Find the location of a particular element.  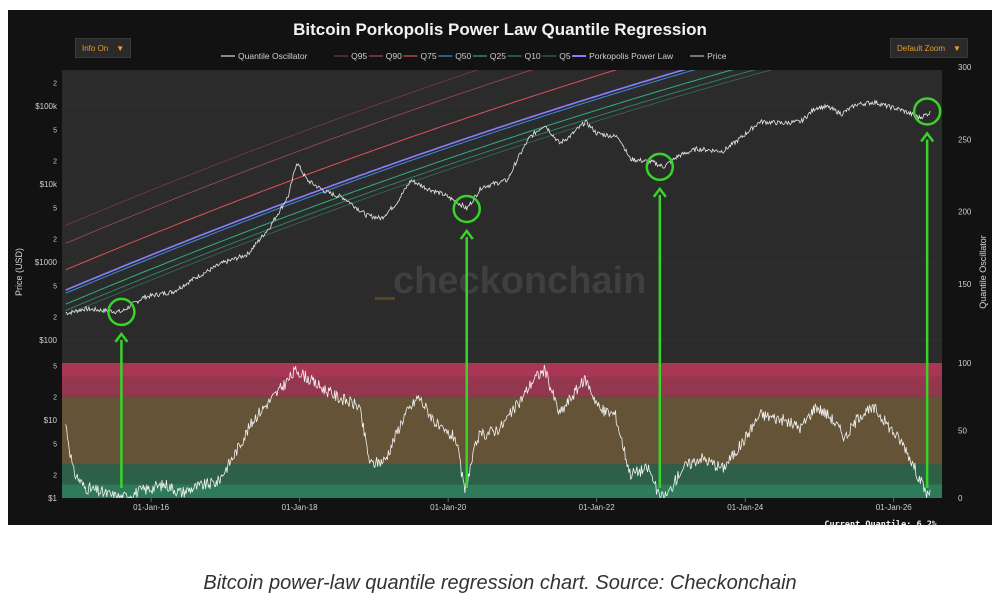

legend-label: Q95 is located at coordinates (359, 56).